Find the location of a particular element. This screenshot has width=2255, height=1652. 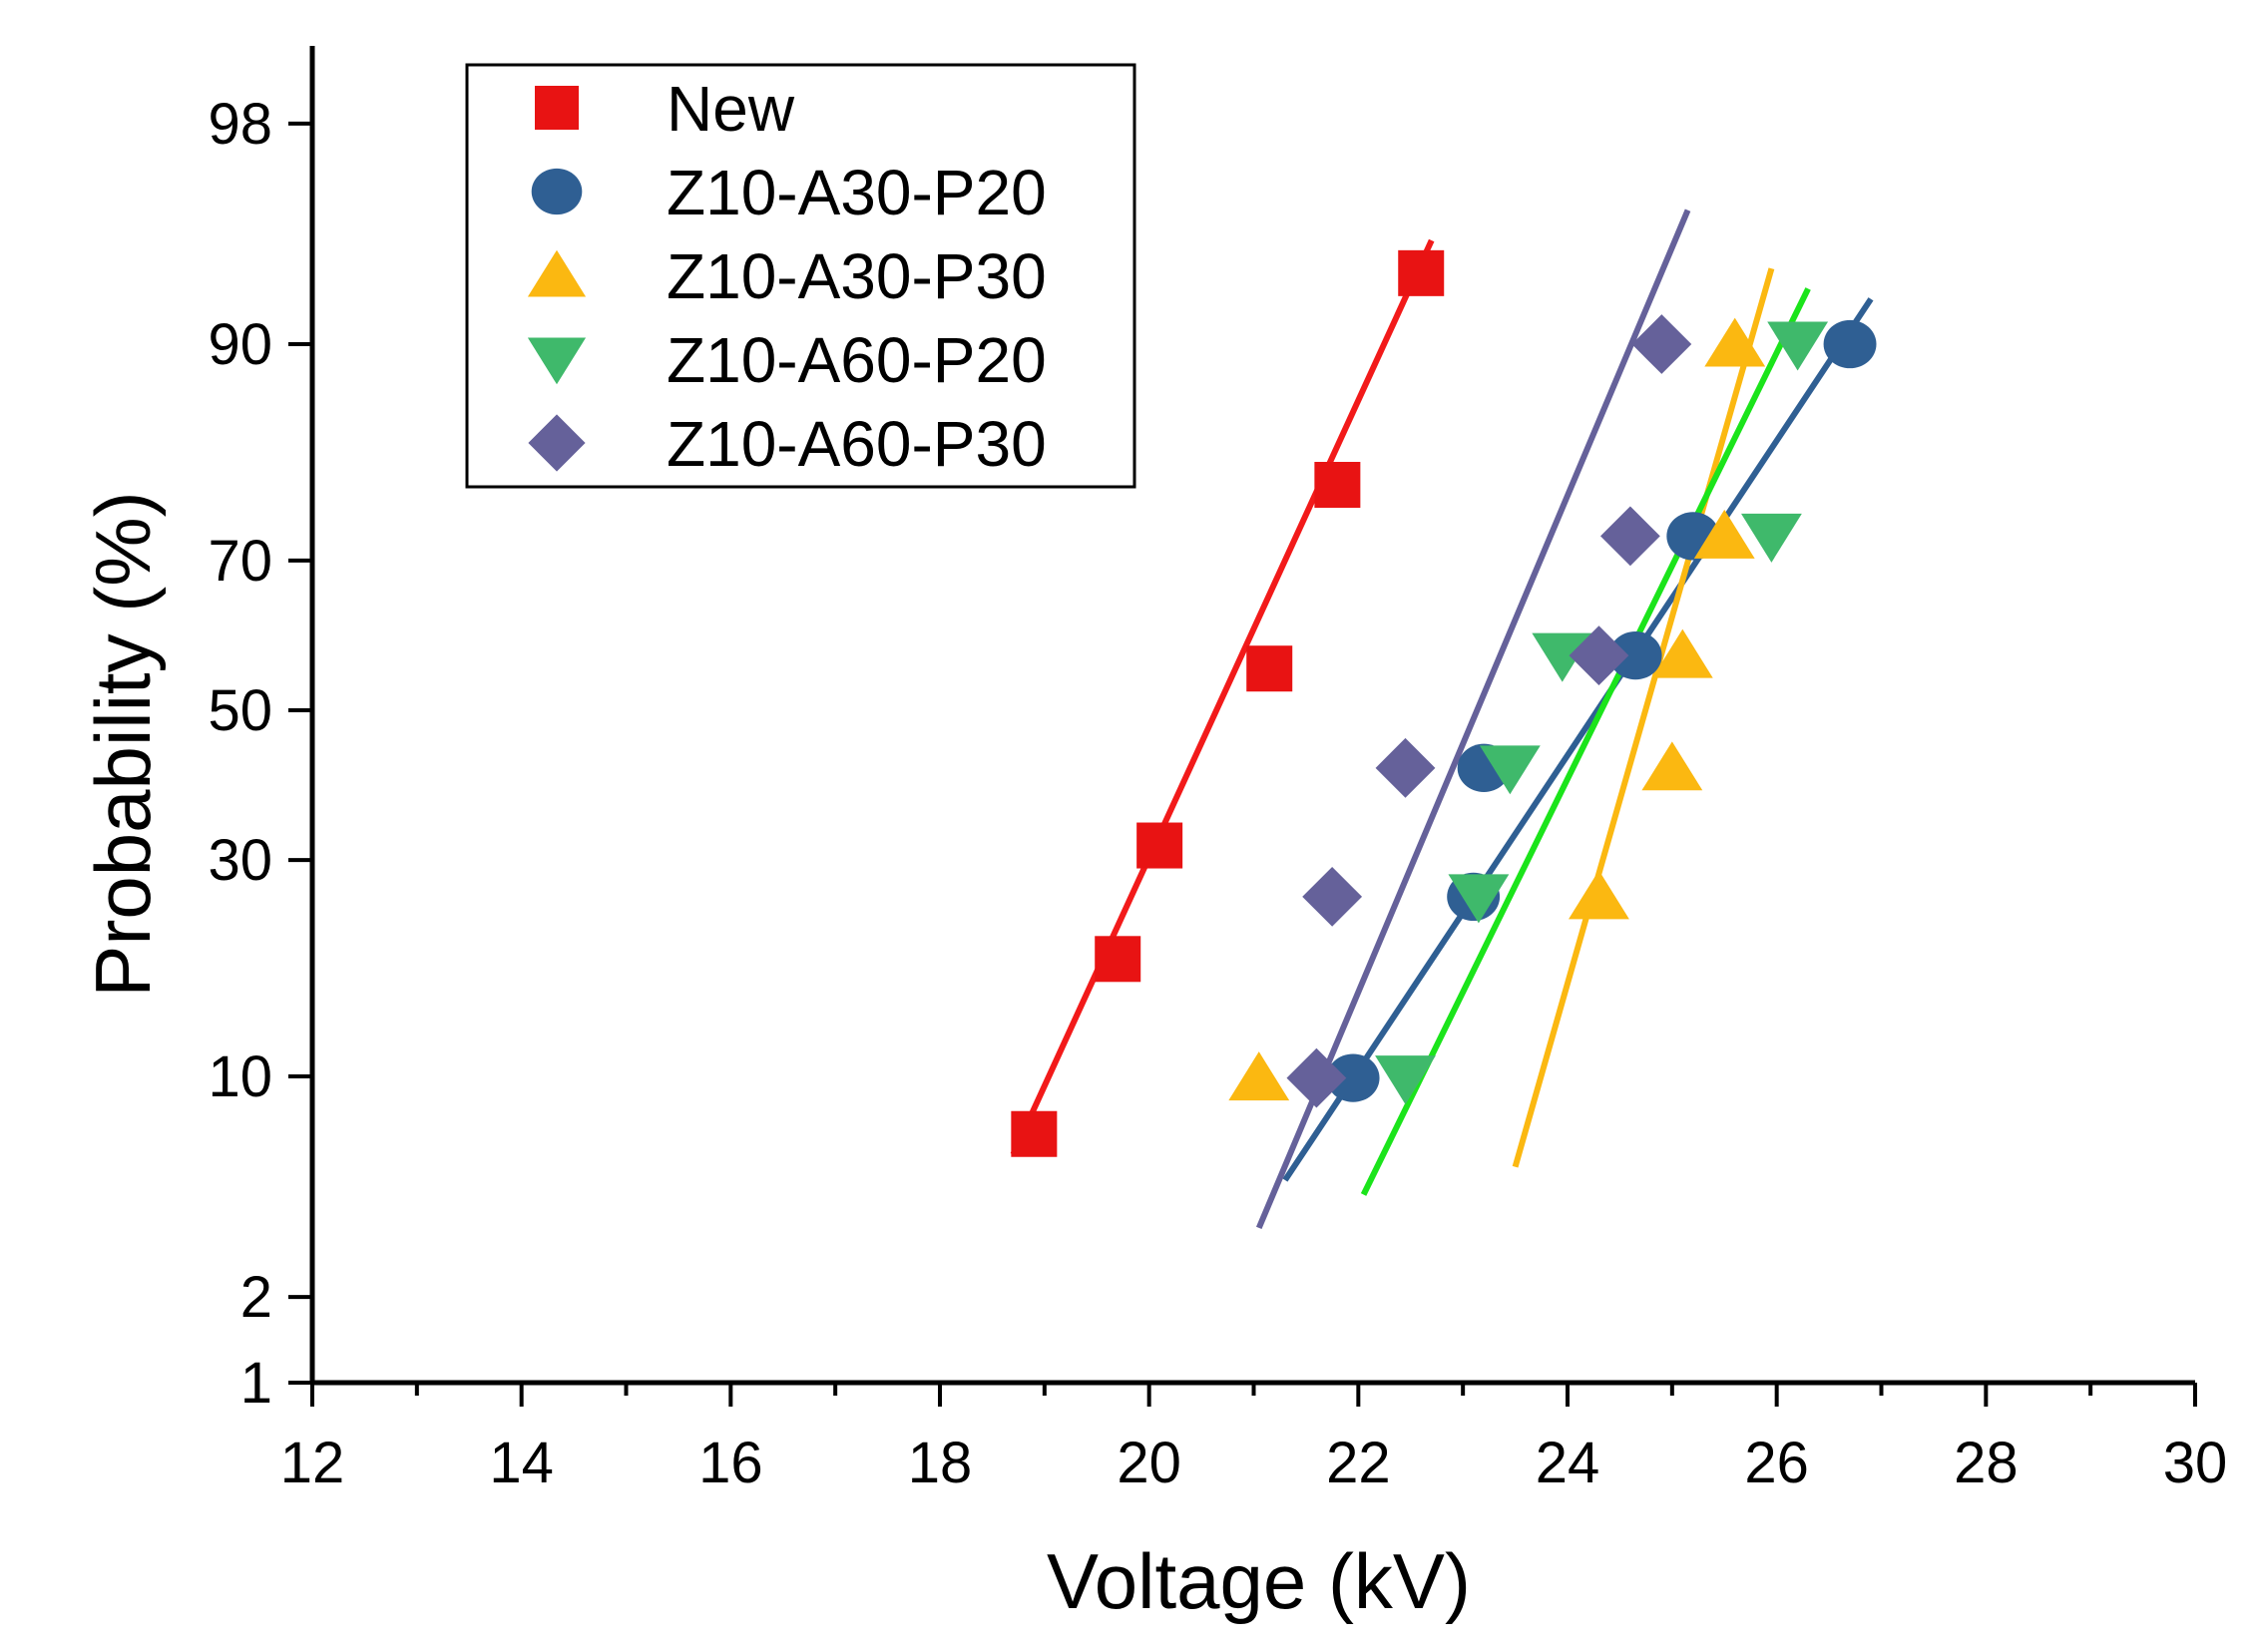

x-tick-label: 16 is located at coordinates (730, 1463).